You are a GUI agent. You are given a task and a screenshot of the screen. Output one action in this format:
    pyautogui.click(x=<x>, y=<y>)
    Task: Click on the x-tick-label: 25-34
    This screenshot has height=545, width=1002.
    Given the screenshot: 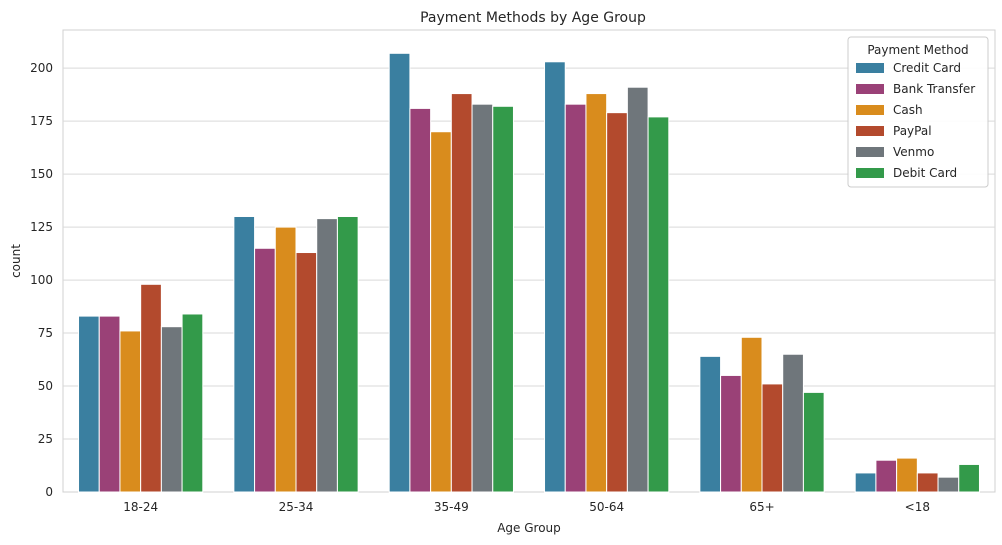 What is the action you would take?
    pyautogui.click(x=296, y=507)
    